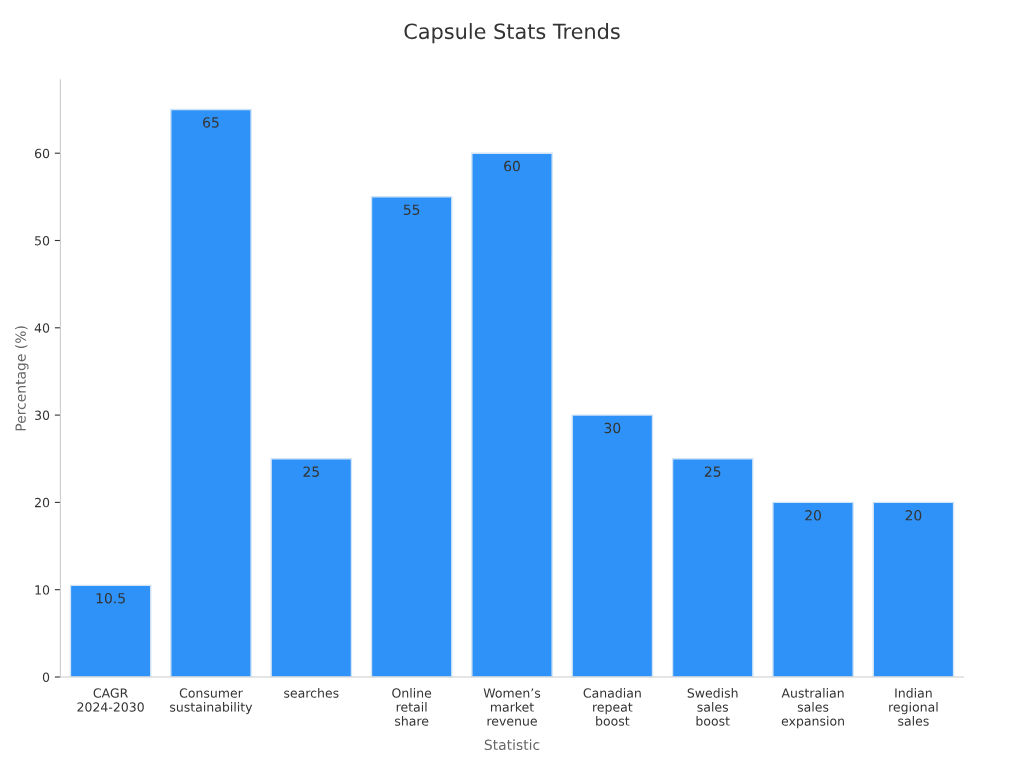 The width and height of the screenshot is (1024, 768). I want to click on y-tick-label: 20, so click(42, 502).